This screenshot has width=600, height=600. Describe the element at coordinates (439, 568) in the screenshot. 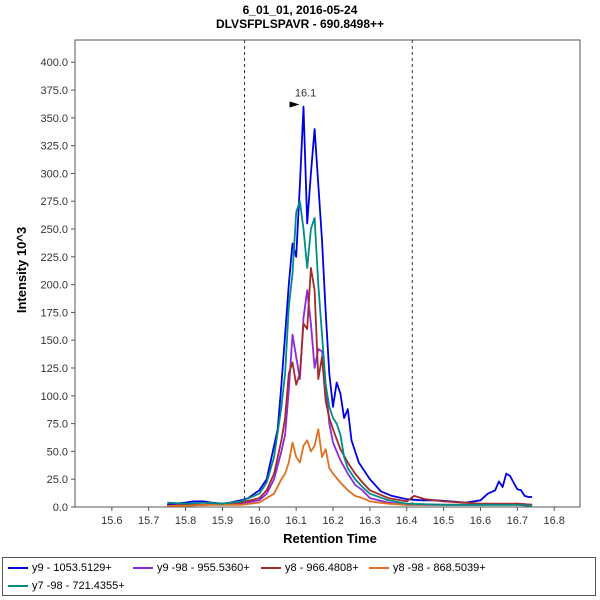

I see `legend-label: y8 -98 - 868.5039+` at that location.